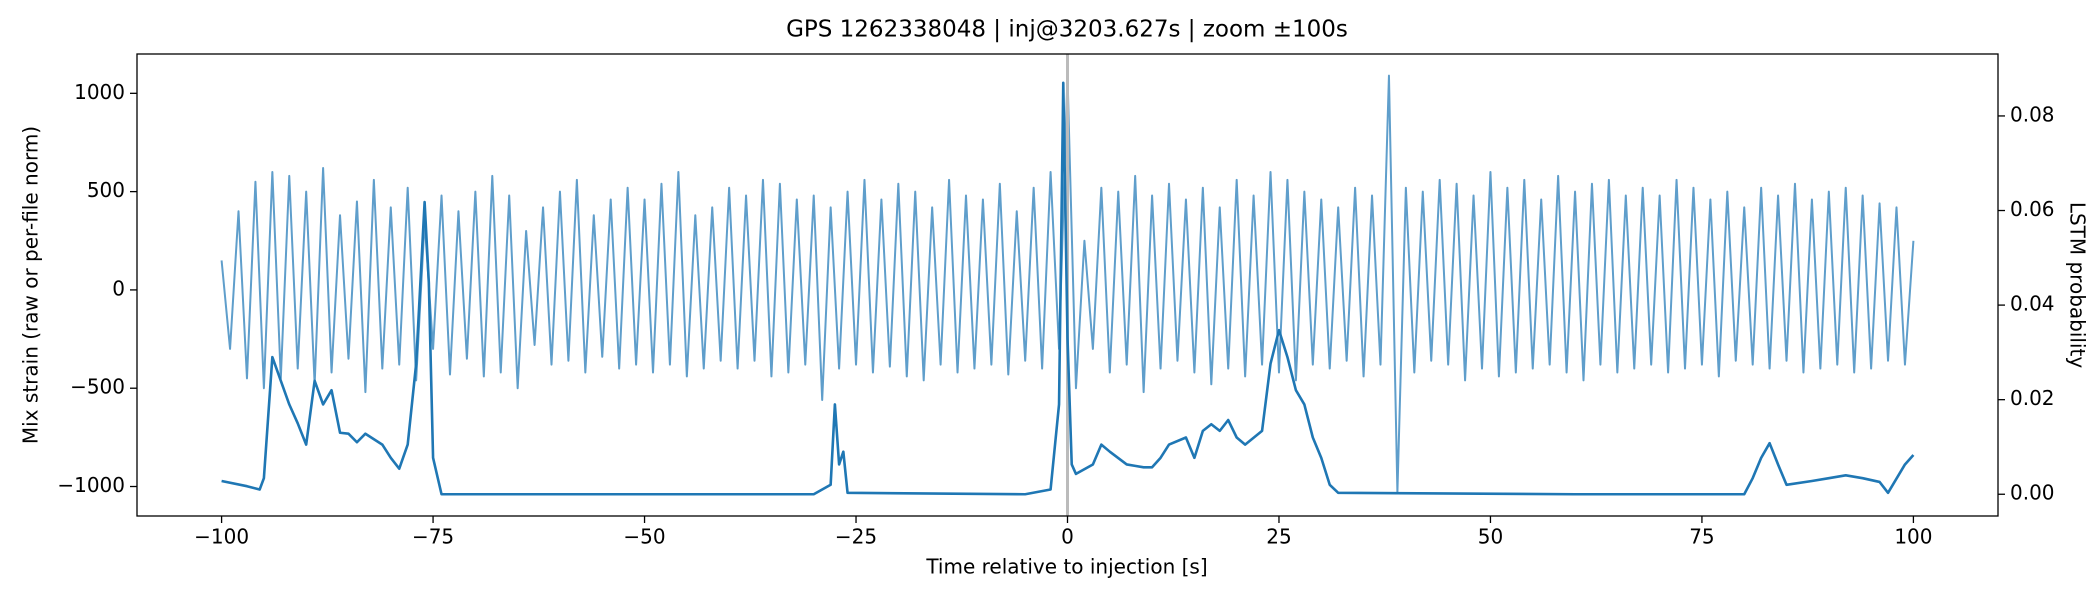 This screenshot has height=600, width=2100. I want to click on y-tick-label: 500, so click(106, 190).